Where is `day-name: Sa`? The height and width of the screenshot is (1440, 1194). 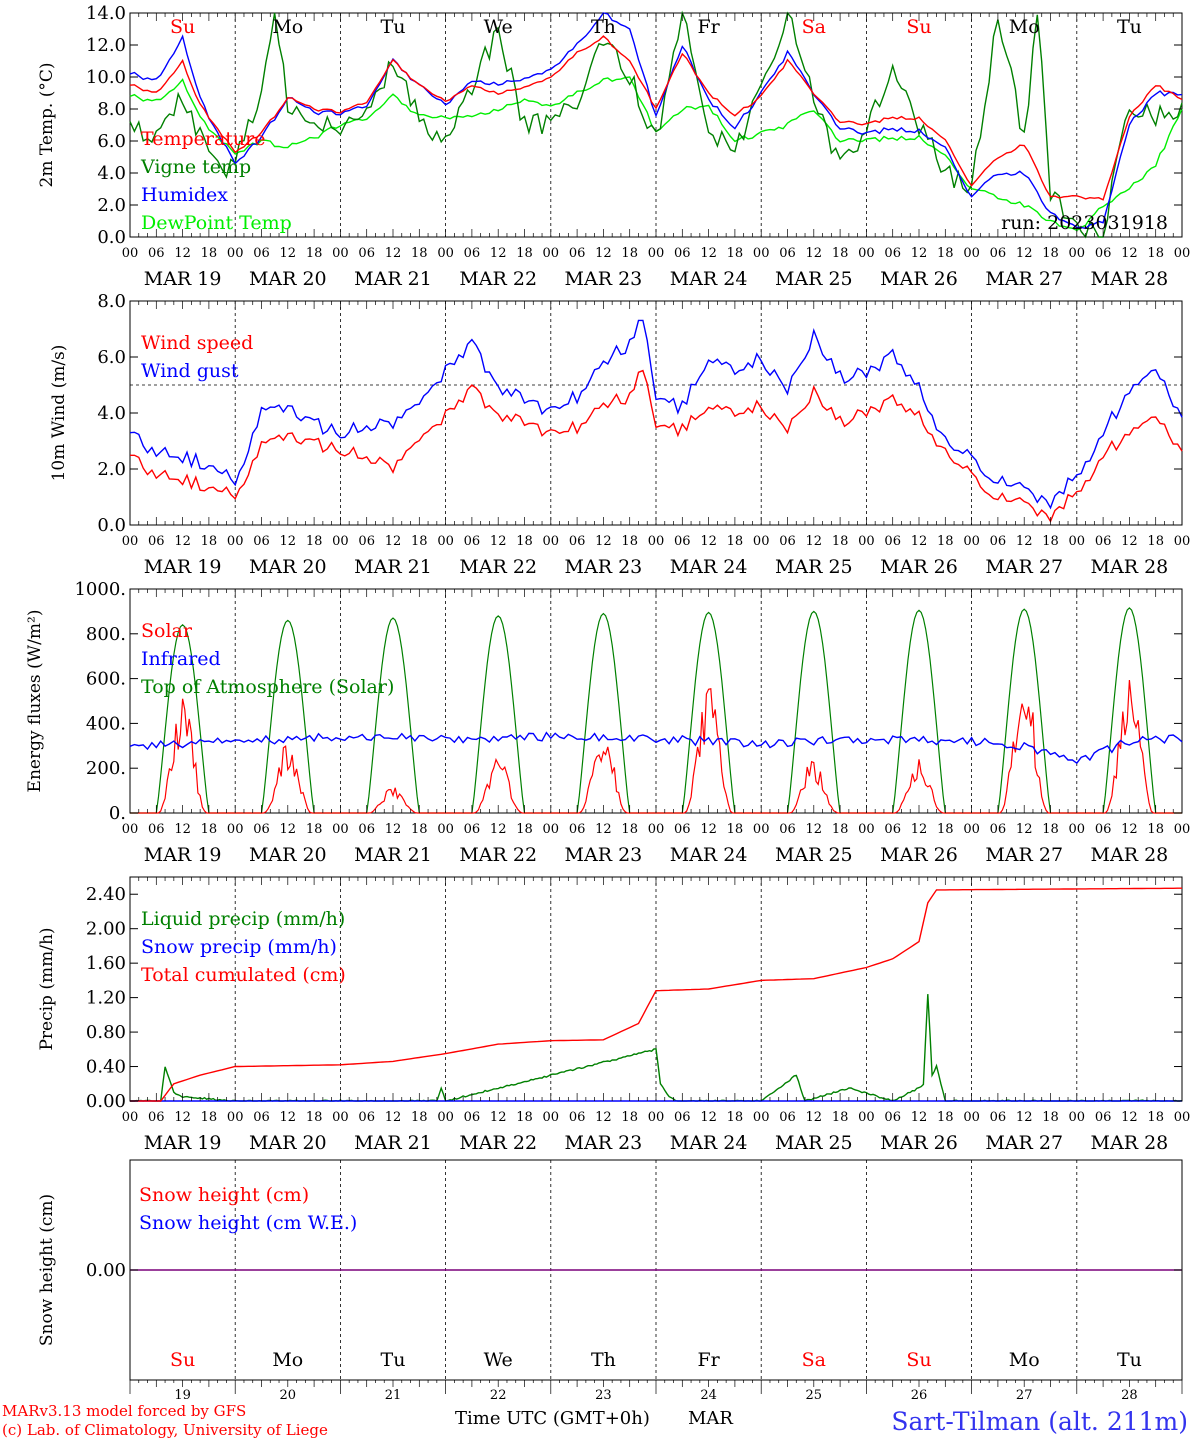
day-name: Sa is located at coordinates (814, 1360).